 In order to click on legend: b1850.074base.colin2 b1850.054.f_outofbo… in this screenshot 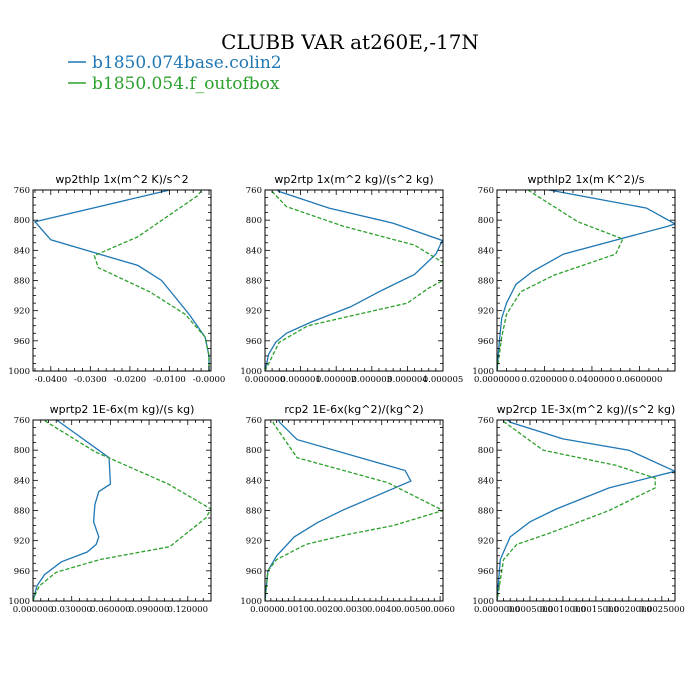, I will do `click(175, 73)`.